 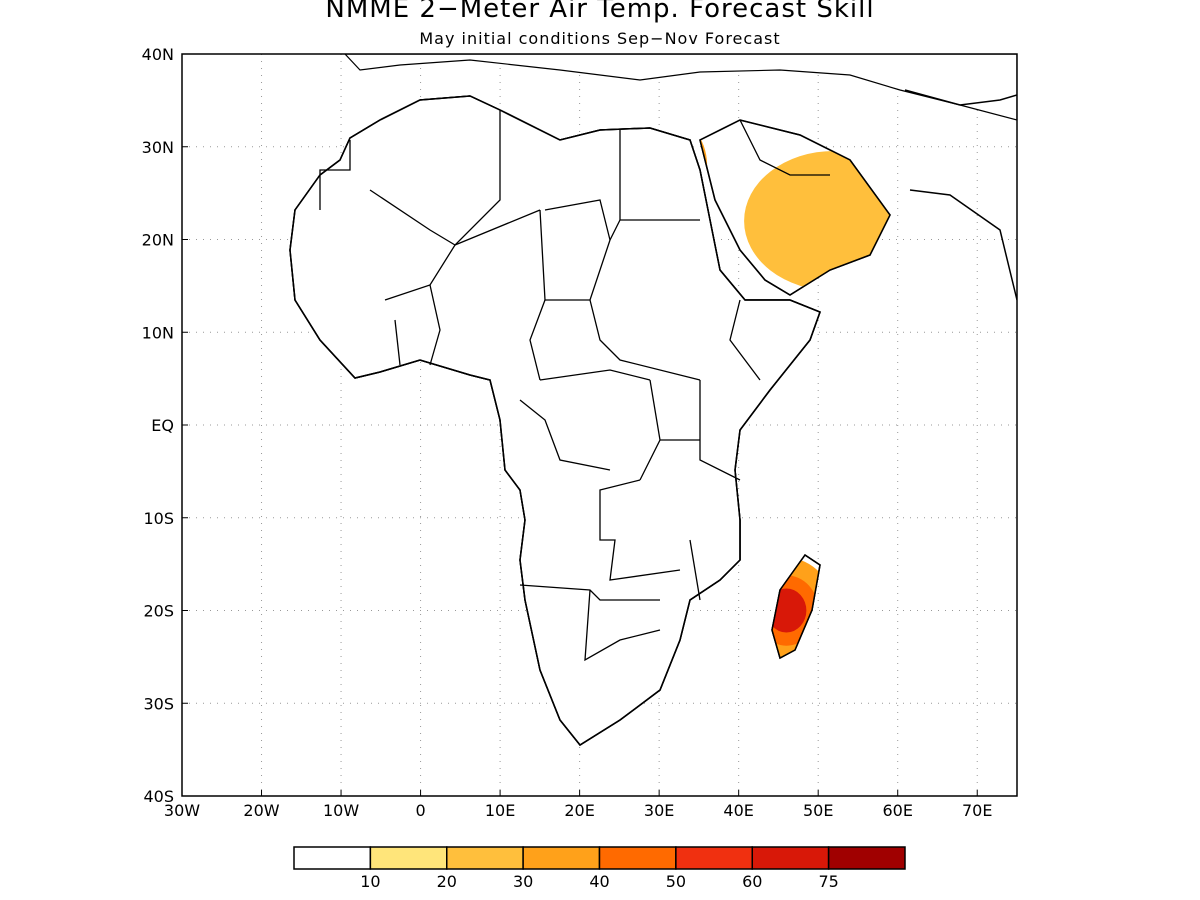 I want to click on y-tick-label-0: 40N, so click(x=158, y=54).